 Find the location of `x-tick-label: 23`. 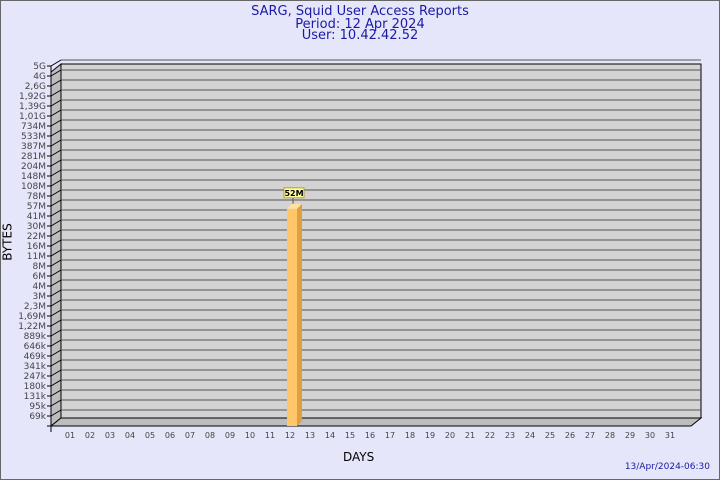

x-tick-label: 23 is located at coordinates (510, 435).